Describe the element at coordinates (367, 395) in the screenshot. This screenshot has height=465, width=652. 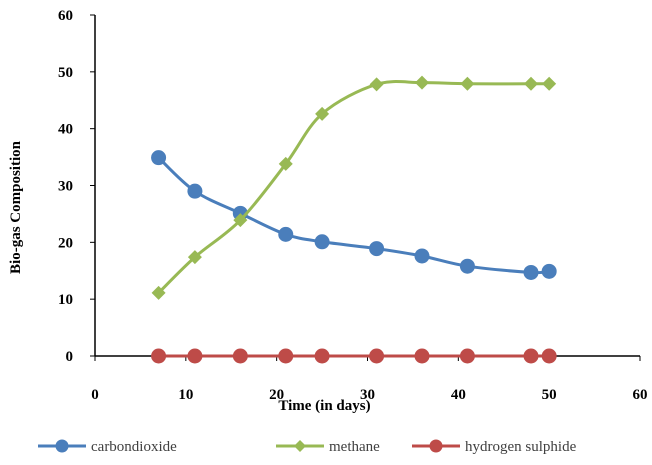
I see `x-tick-label: 30` at that location.